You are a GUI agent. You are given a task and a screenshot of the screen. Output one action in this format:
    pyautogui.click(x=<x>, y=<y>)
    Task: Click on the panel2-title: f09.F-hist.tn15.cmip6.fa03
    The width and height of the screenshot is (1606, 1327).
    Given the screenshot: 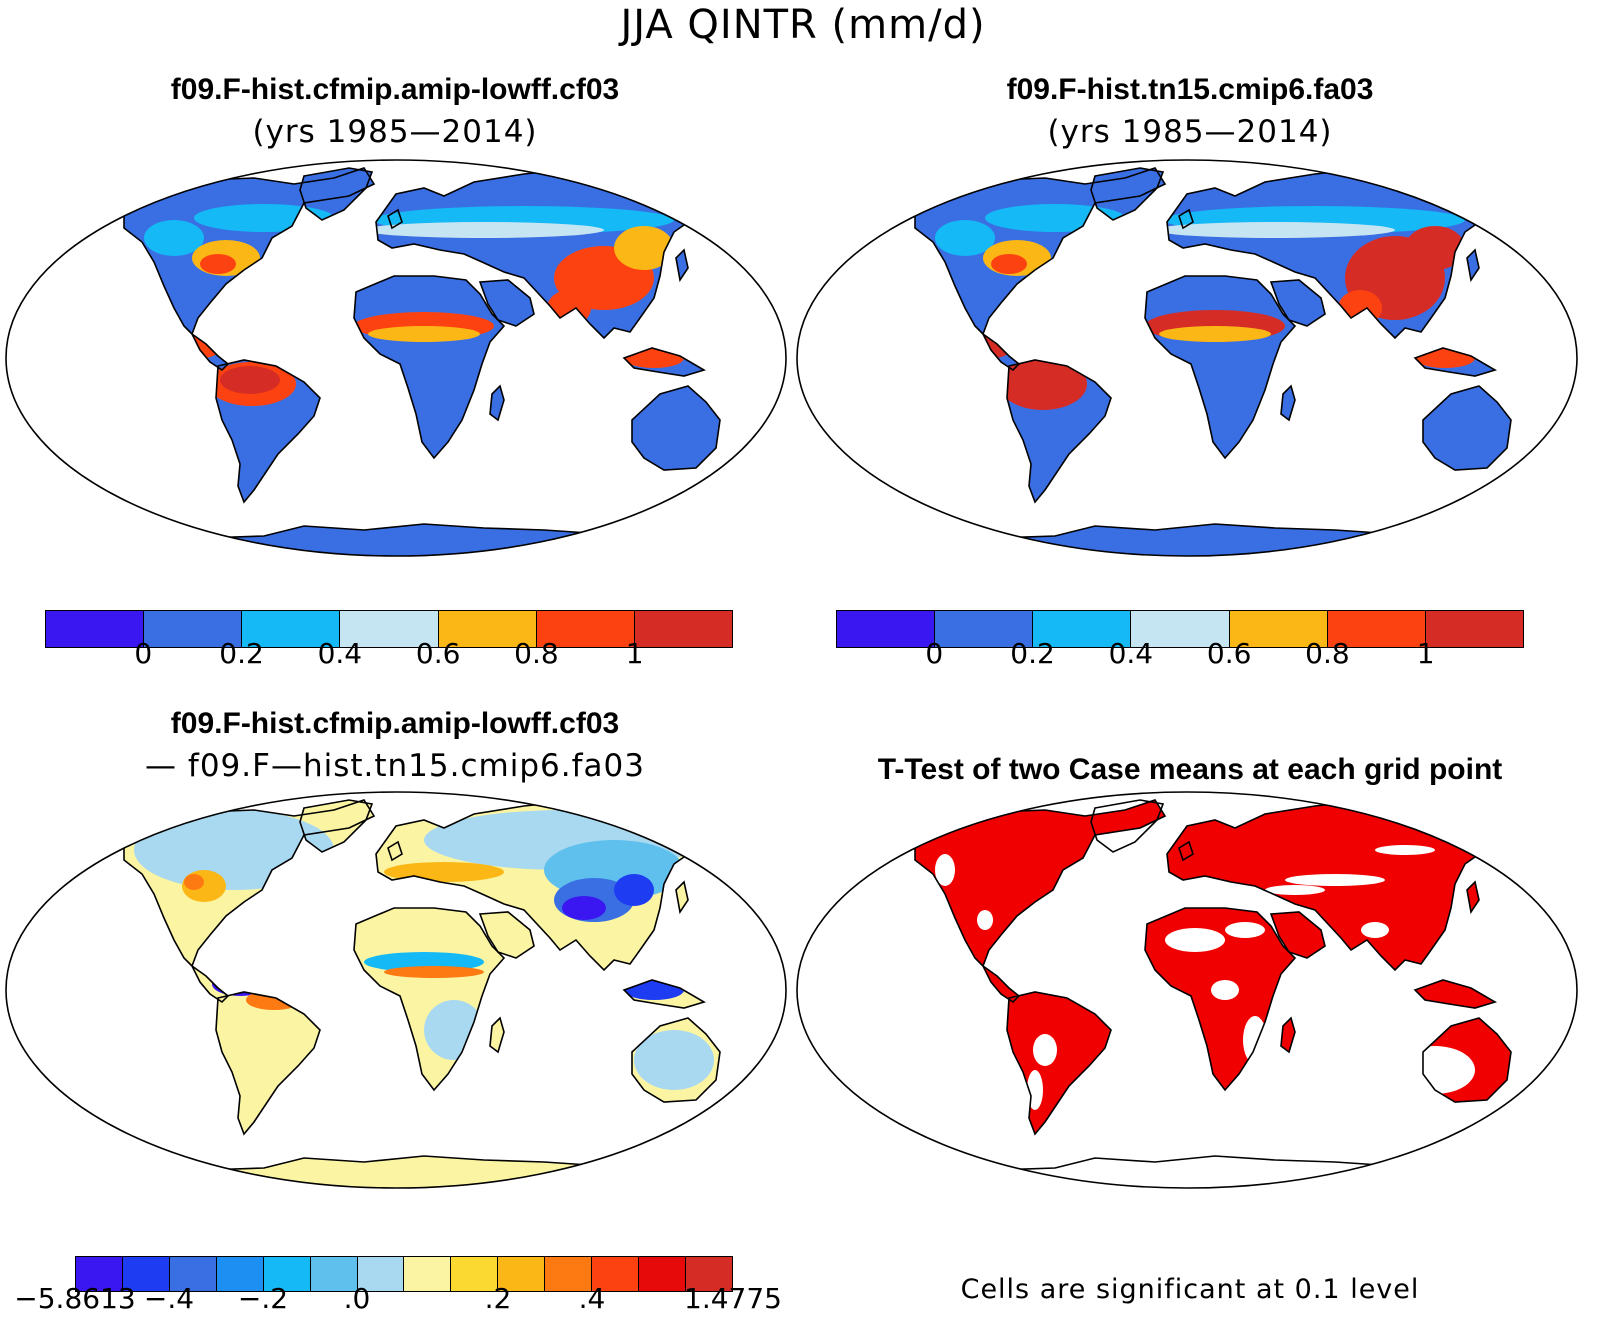 What is the action you would take?
    pyautogui.click(x=1190, y=89)
    